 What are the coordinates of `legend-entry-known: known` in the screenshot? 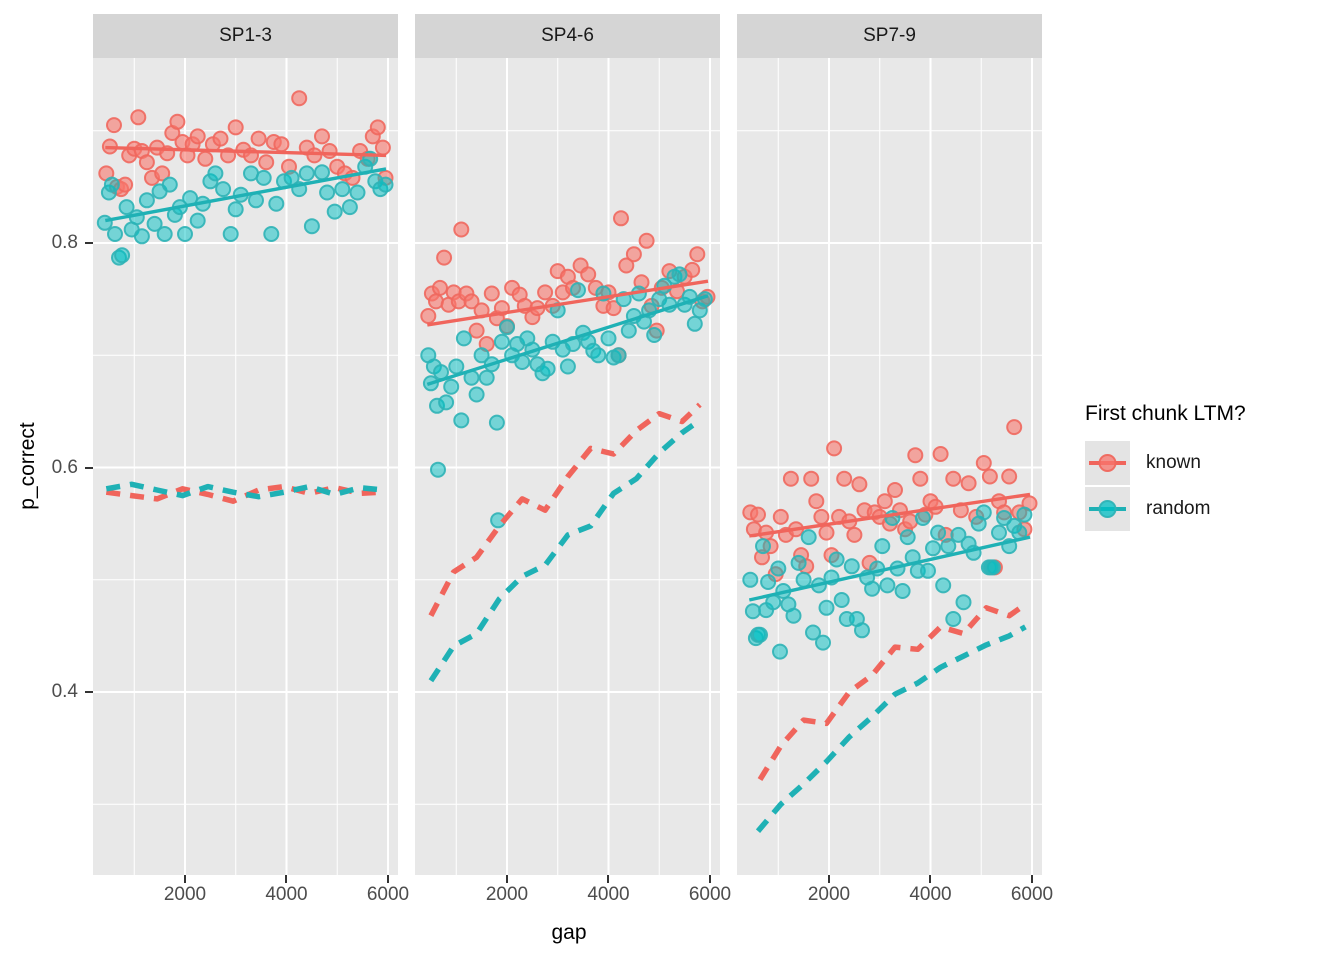 It's located at (1165, 463).